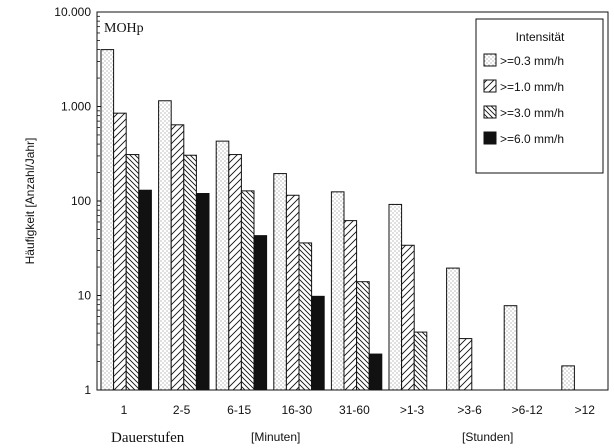  I want to click on legend-swatch-back-hatch, so click(490, 112).